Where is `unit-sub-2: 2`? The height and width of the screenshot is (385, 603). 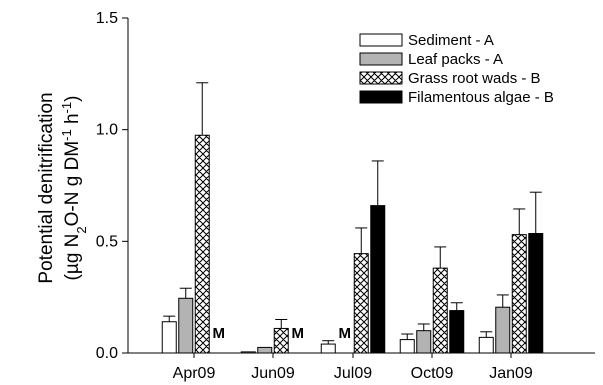 unit-sub-2: 2 is located at coordinates (81, 229).